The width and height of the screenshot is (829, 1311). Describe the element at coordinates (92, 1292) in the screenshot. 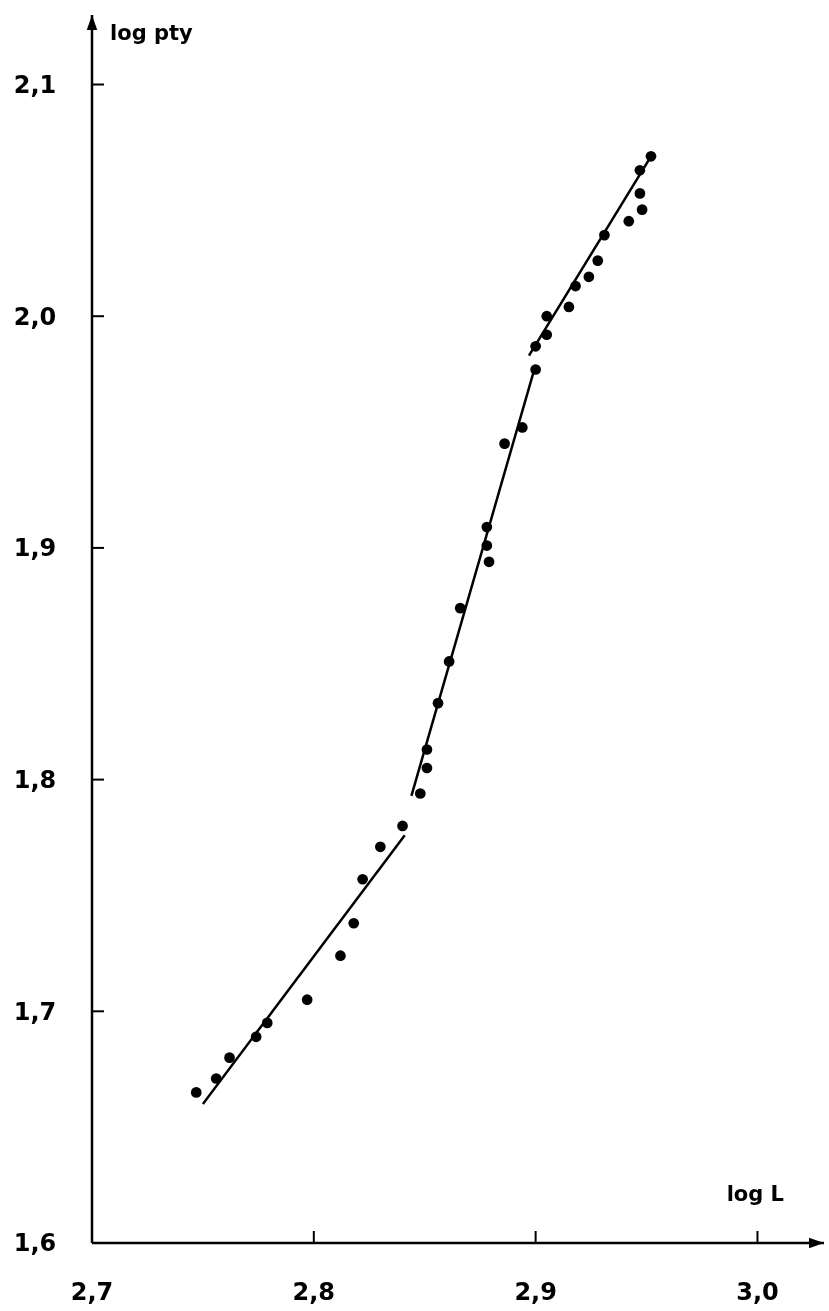

I see `x-tick-label: 2,7` at that location.